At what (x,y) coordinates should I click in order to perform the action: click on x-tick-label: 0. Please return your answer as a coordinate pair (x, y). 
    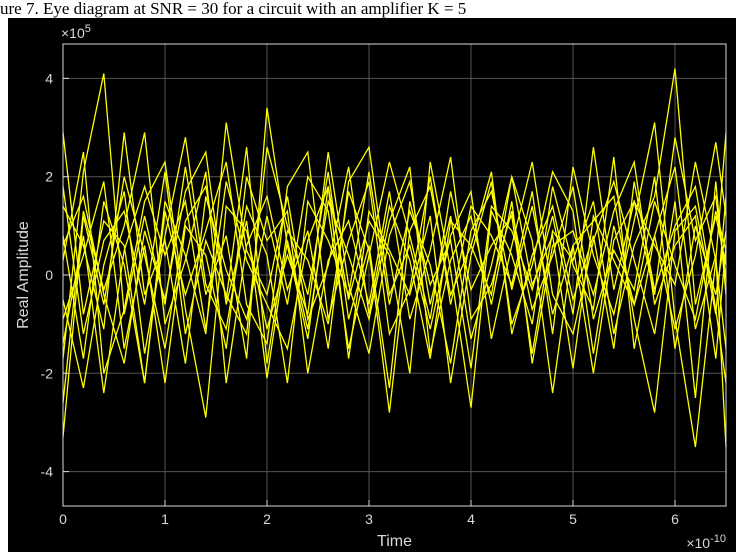
    Looking at the image, I should click on (63, 519).